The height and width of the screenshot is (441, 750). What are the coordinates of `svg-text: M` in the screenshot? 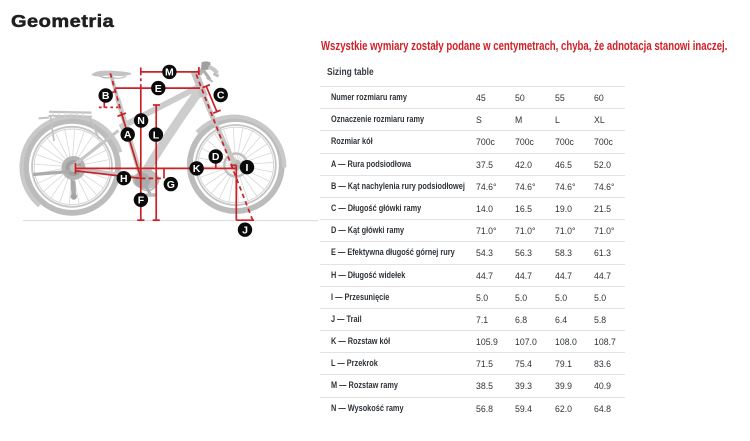 It's located at (169, 73).